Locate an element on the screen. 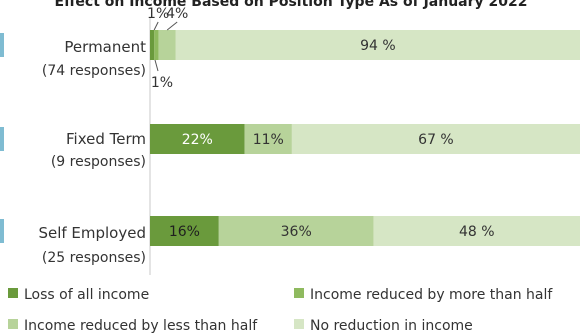 The image size is (583, 336). legend-label: Income reduced by more than half is located at coordinates (431, 295).